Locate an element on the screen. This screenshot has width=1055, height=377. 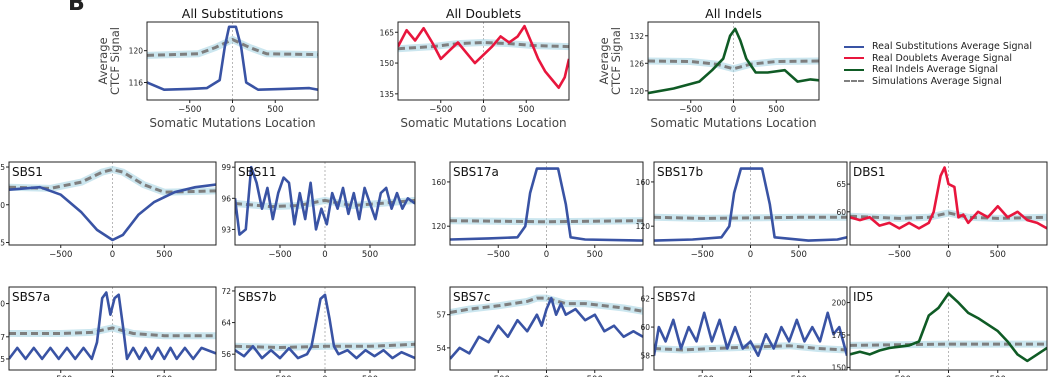
y-tick-label: 64 is located at coordinates (226, 323).